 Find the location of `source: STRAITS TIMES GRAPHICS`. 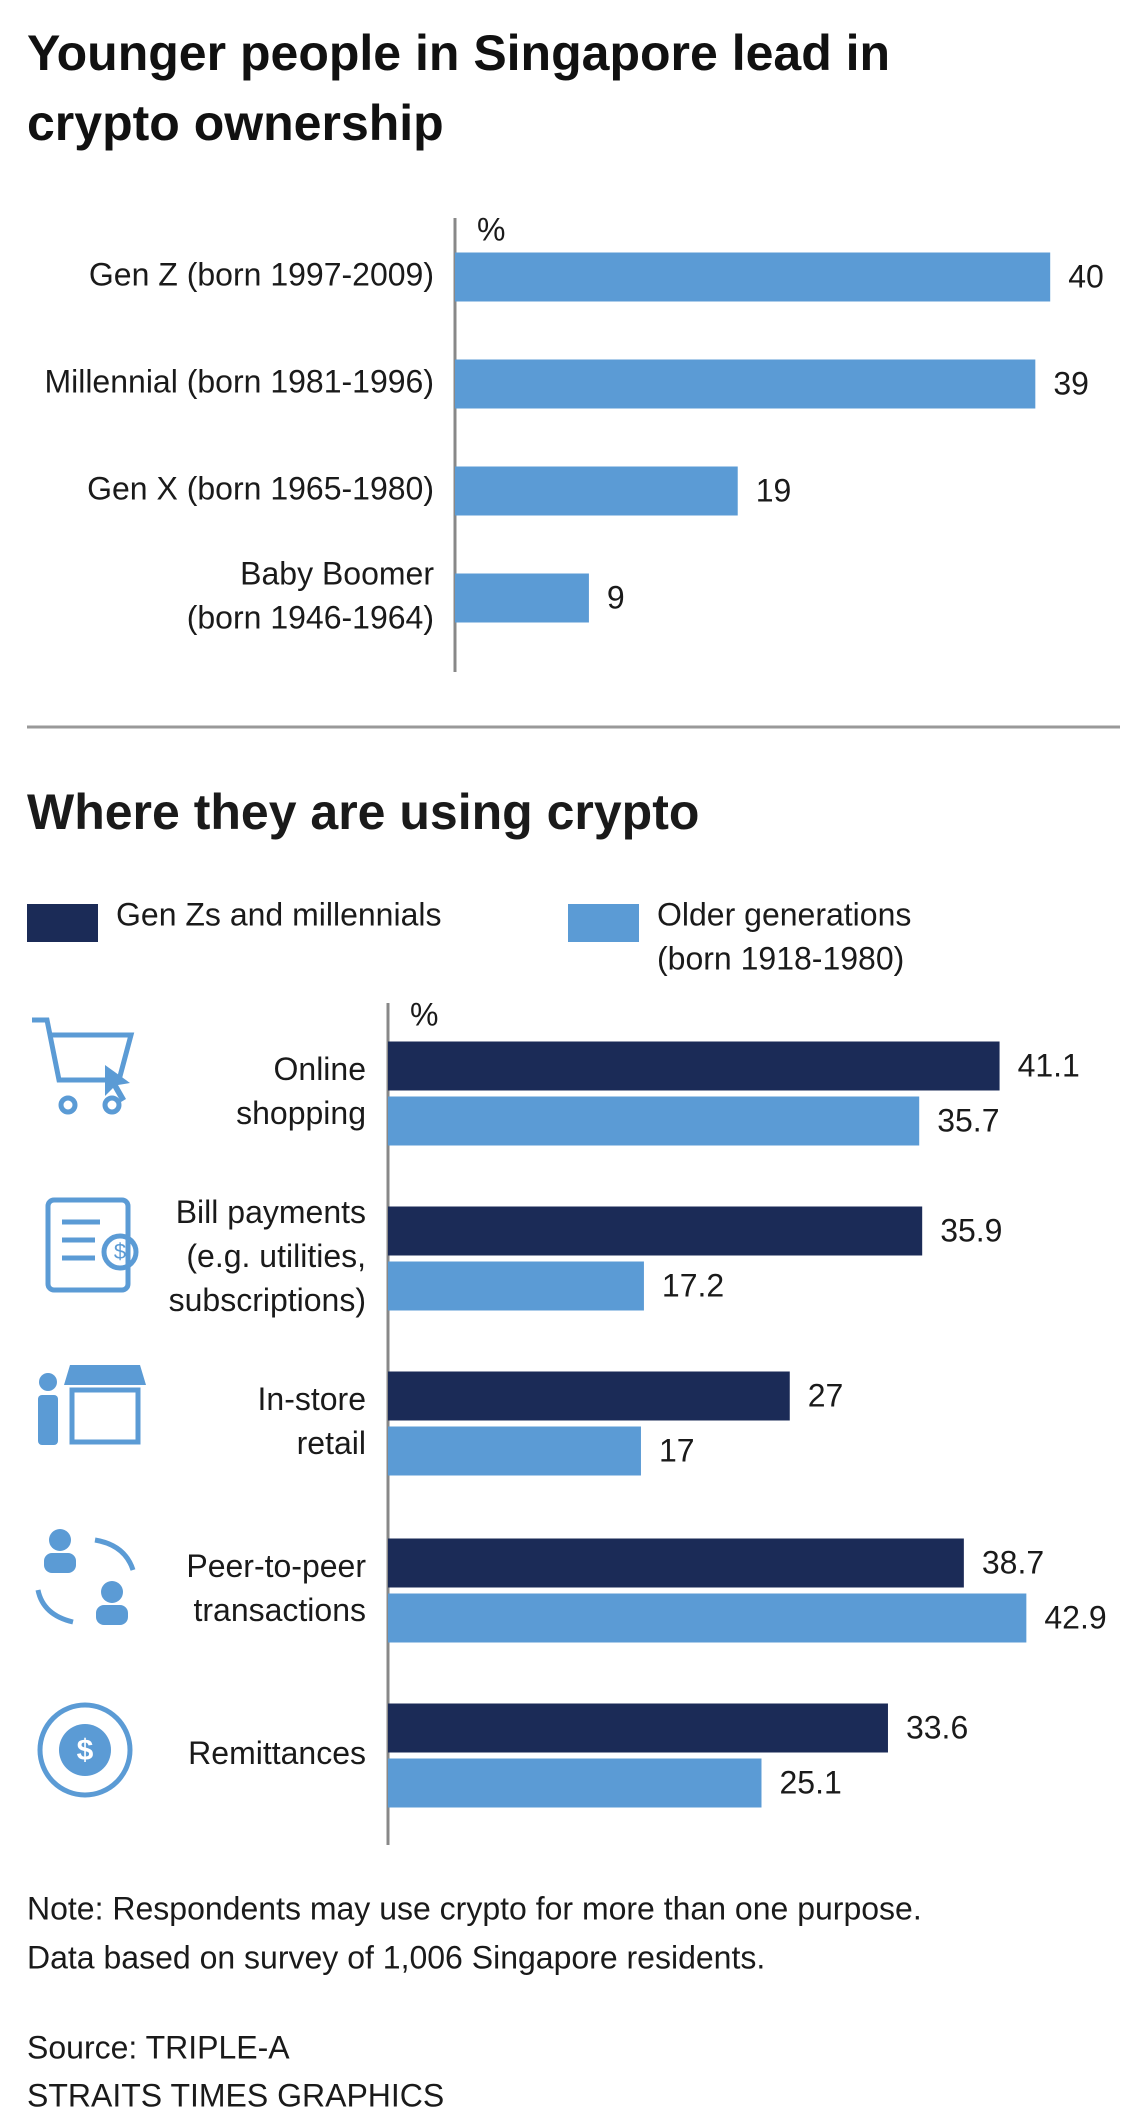

source: STRAITS TIMES GRAPHICS is located at coordinates (235, 2095).